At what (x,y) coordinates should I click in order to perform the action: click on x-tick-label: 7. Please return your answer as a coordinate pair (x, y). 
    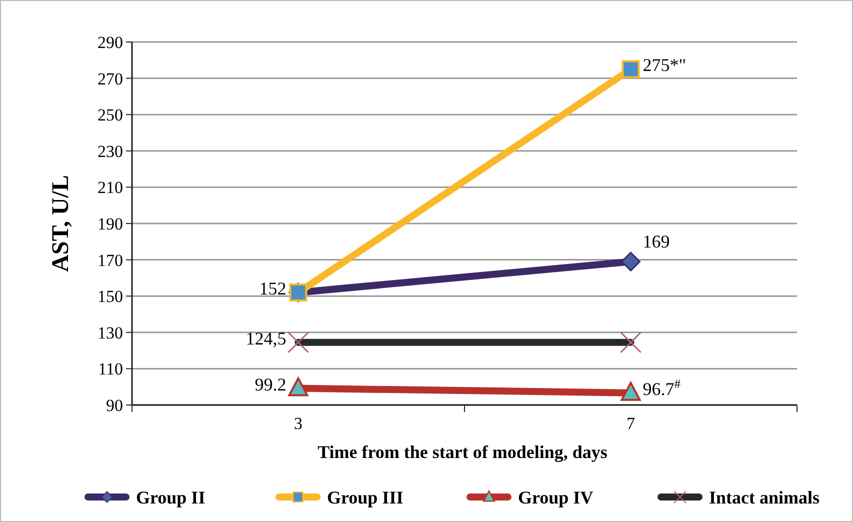
    Looking at the image, I should click on (631, 423).